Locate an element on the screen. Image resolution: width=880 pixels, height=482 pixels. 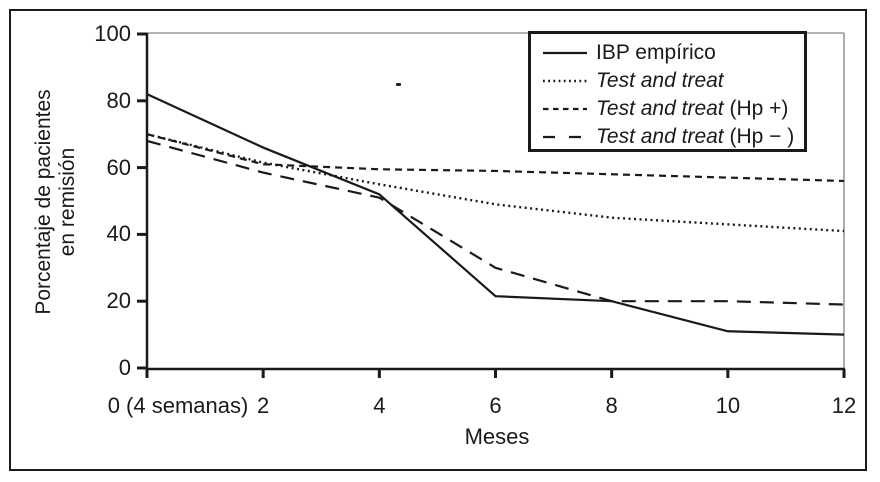
legend-item-ibp-empirico: IBP empírico is located at coordinates (673, 53).